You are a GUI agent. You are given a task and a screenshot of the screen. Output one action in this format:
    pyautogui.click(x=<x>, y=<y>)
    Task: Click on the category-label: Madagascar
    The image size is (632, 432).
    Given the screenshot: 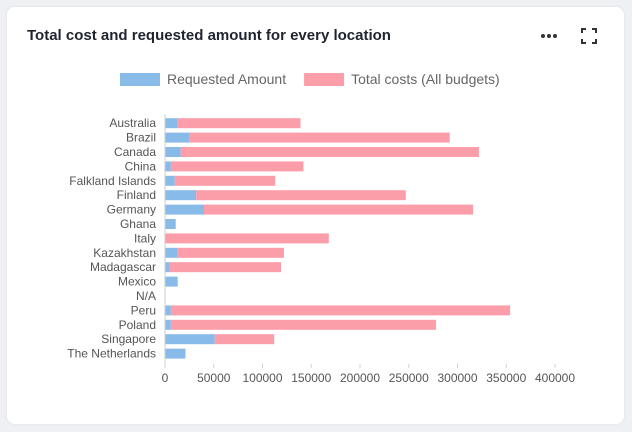 What is the action you would take?
    pyautogui.click(x=123, y=267)
    